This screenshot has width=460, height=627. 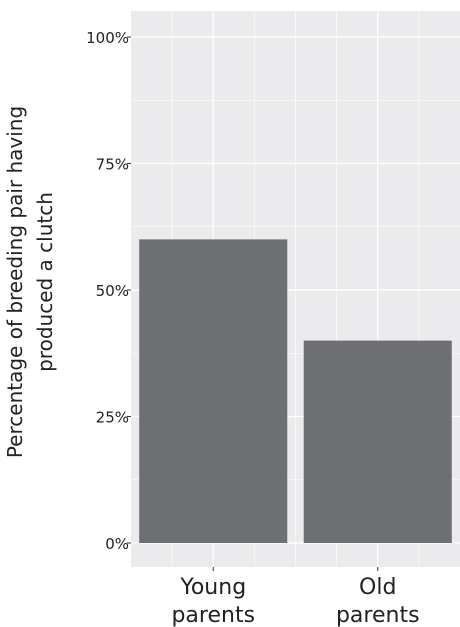 What do you see at coordinates (112, 165) in the screenshot?
I see `y-tick-label: 75%` at bounding box center [112, 165].